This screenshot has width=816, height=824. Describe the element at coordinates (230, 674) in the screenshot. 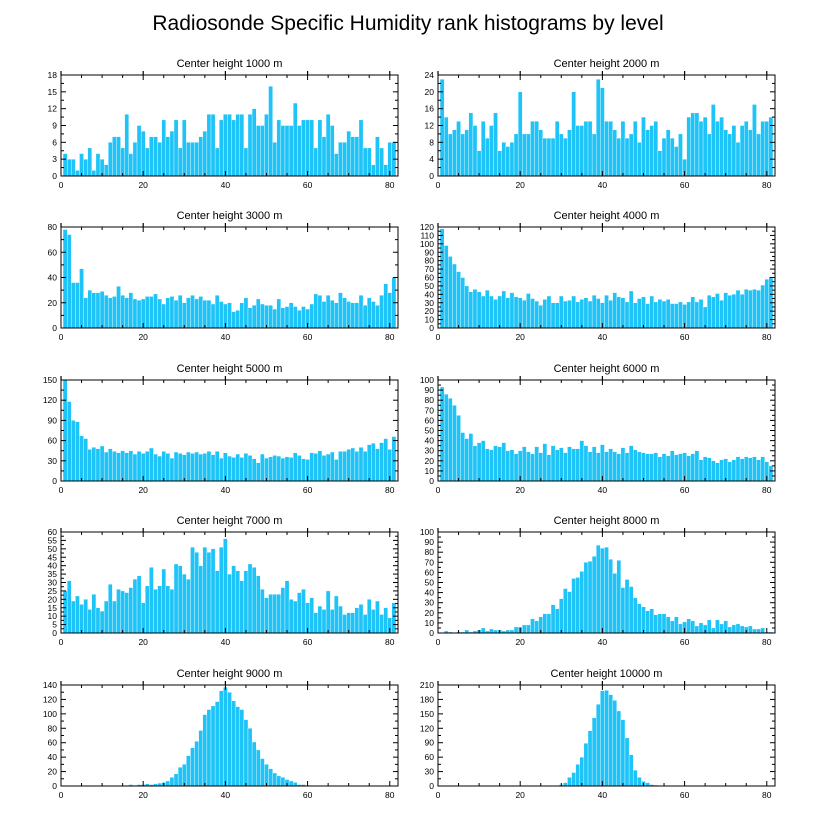

I see `panel-title: Center height 9000 m` at that location.